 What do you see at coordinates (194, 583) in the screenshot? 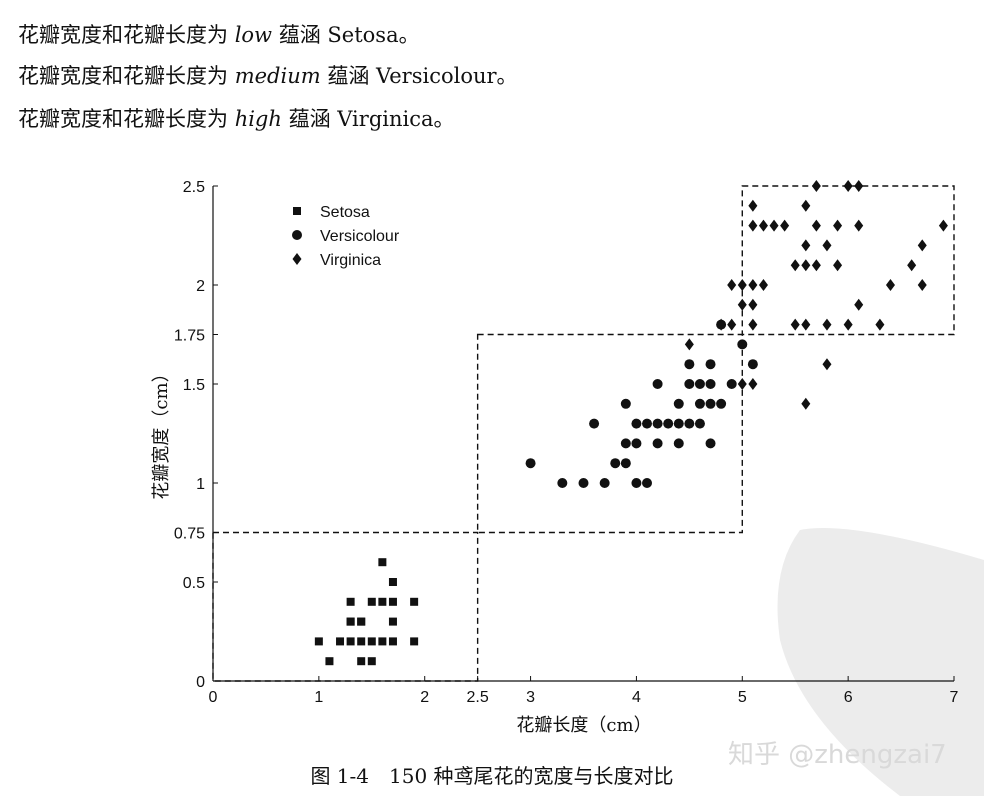
I see `y-tick-label: 0.5` at bounding box center [194, 583].